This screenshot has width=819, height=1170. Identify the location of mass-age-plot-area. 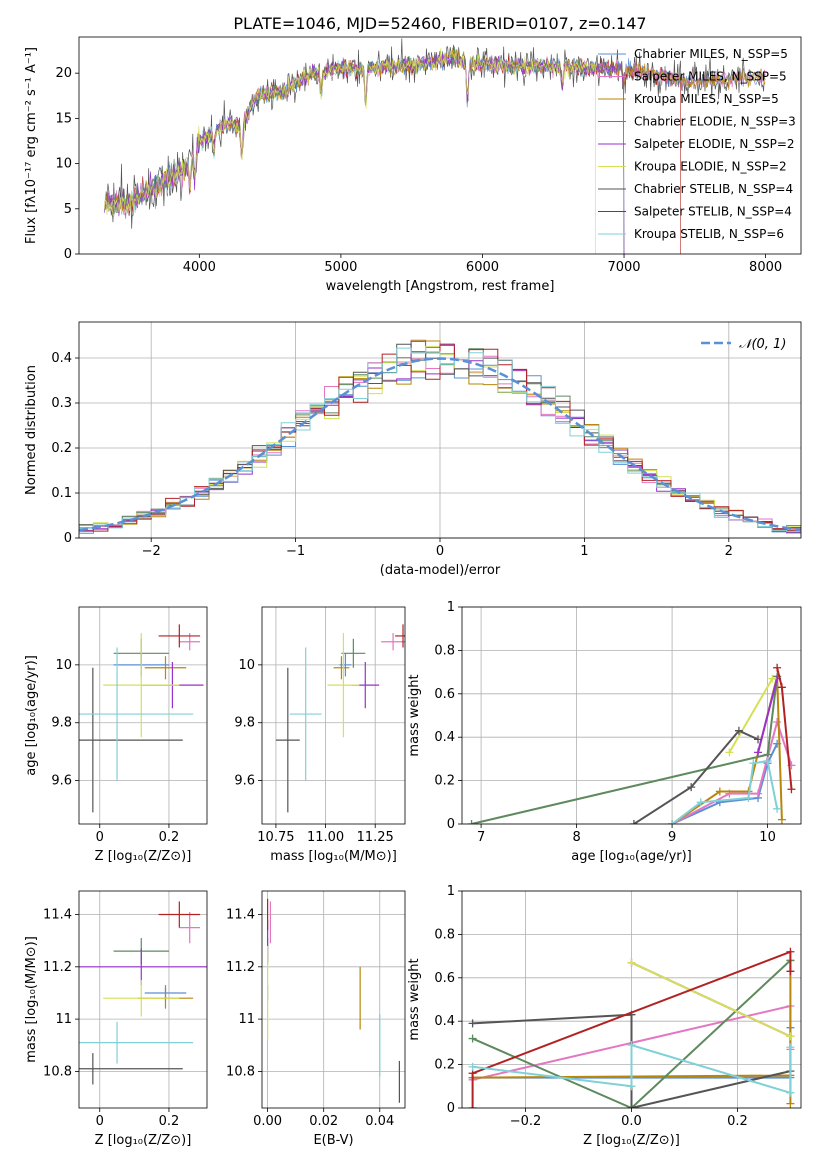
(340, 718).